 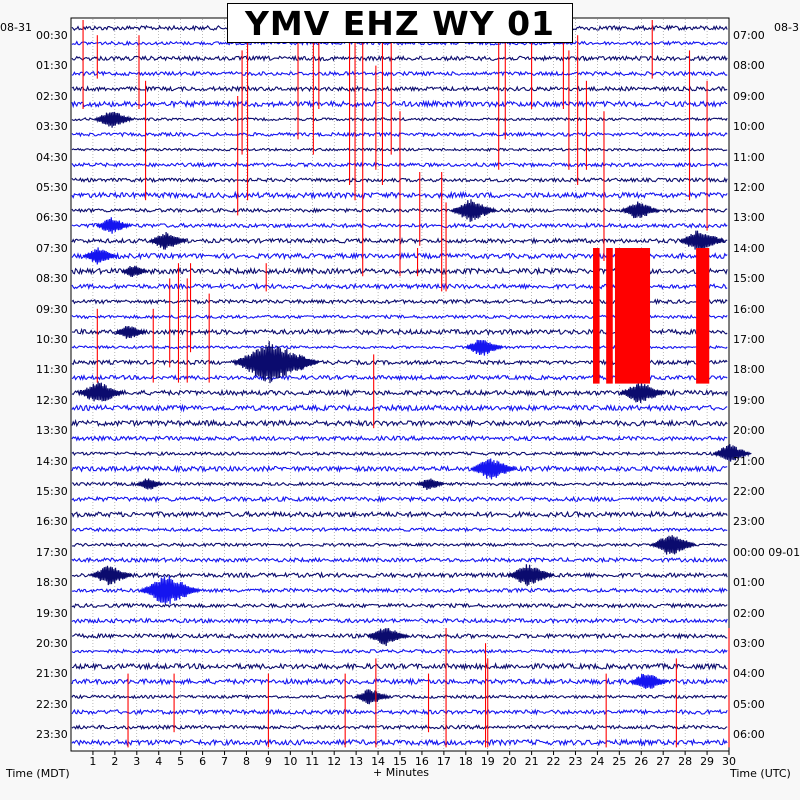 I want to click on right-time-label: 02:00, so click(x=749, y=613).